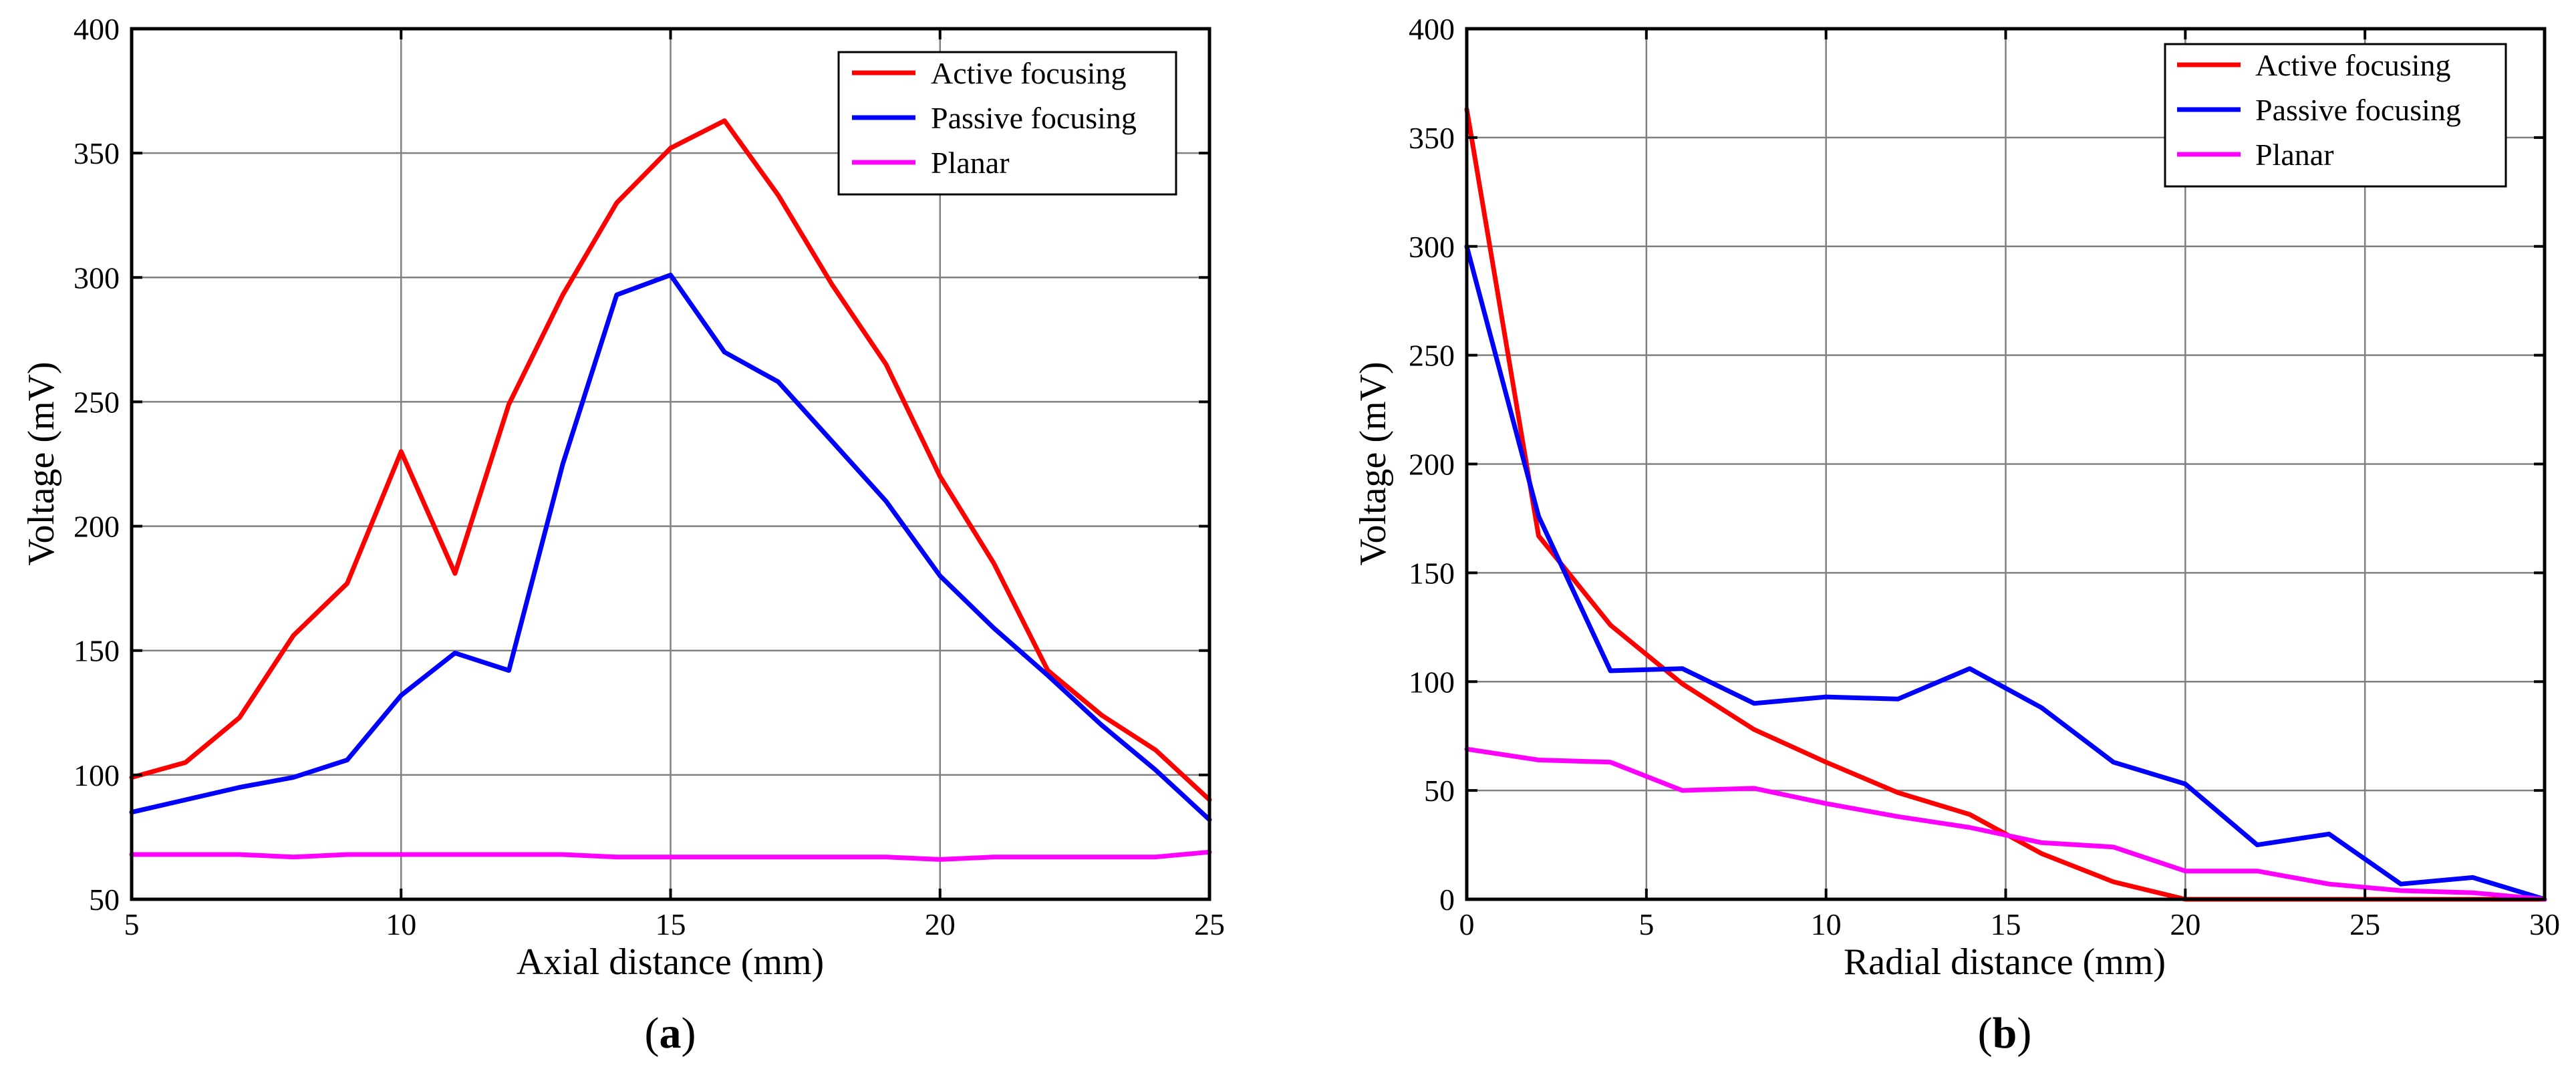 The image size is (2576, 1077). Describe the element at coordinates (97, 527) in the screenshot. I see `panel-a-y-tick-label: 200` at that location.